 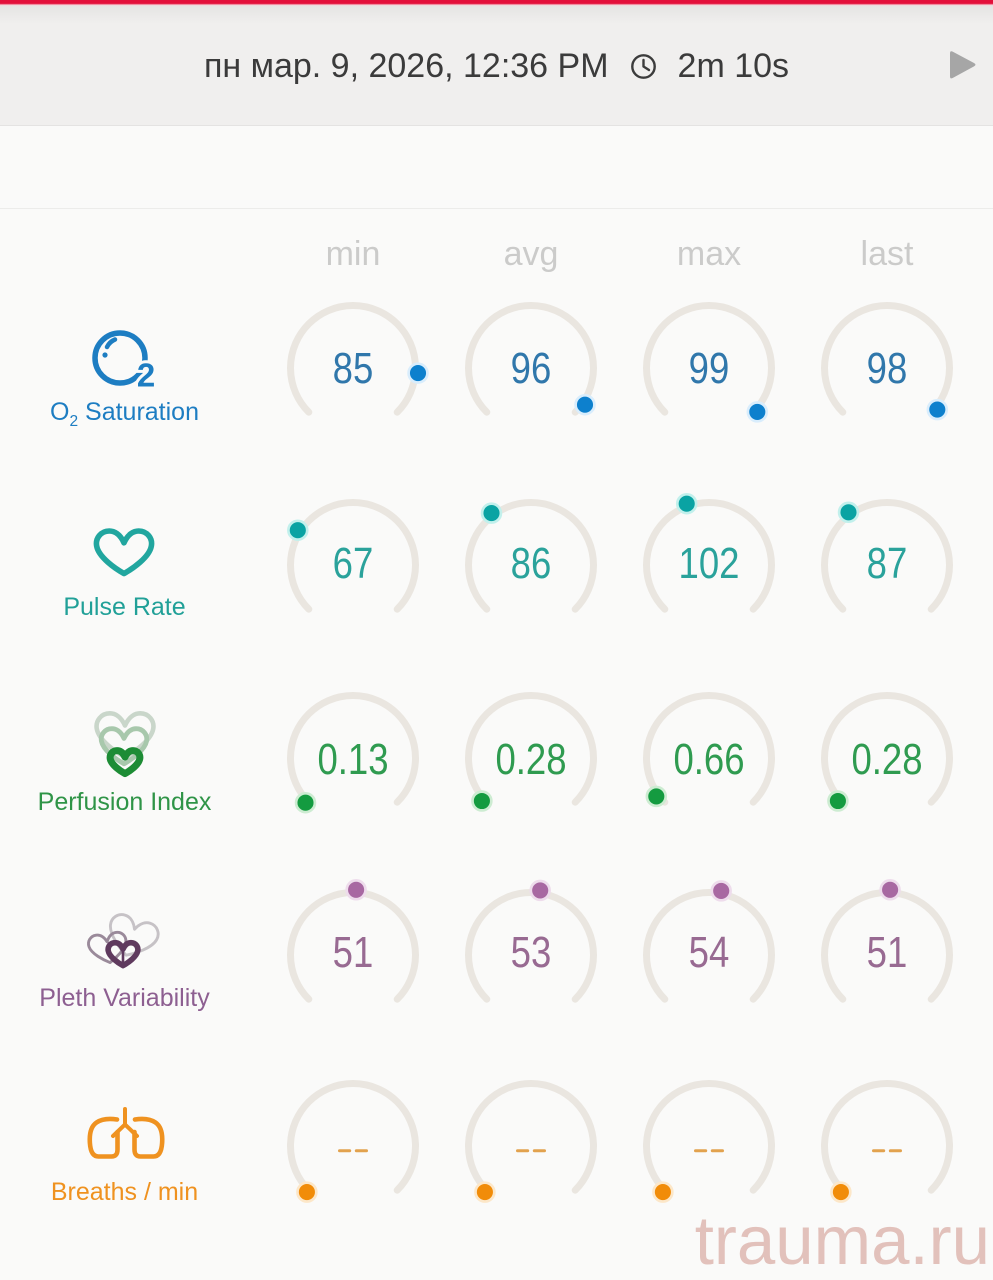 I want to click on svg-text: 2, so click(x=146, y=375).